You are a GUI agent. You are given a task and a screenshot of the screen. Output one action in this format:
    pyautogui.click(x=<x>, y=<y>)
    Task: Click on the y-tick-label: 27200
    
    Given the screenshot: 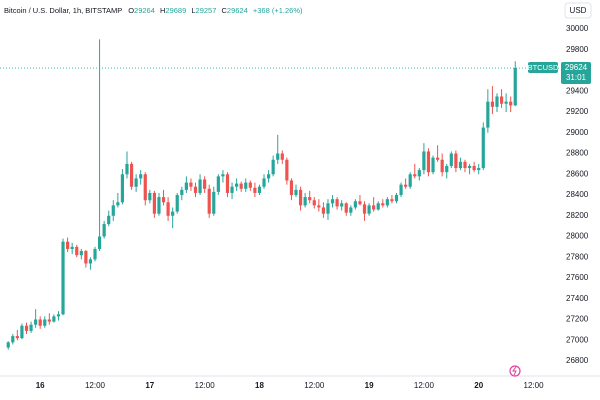 What is the action you would take?
    pyautogui.click(x=577, y=319)
    